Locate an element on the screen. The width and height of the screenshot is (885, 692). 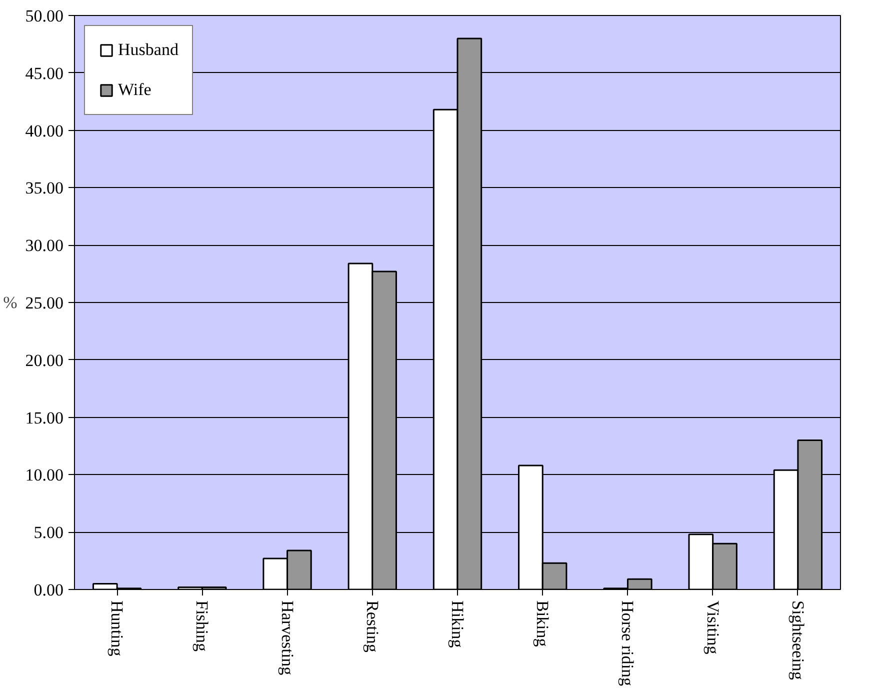
y-tick-label: 25.00 is located at coordinates (44, 303).